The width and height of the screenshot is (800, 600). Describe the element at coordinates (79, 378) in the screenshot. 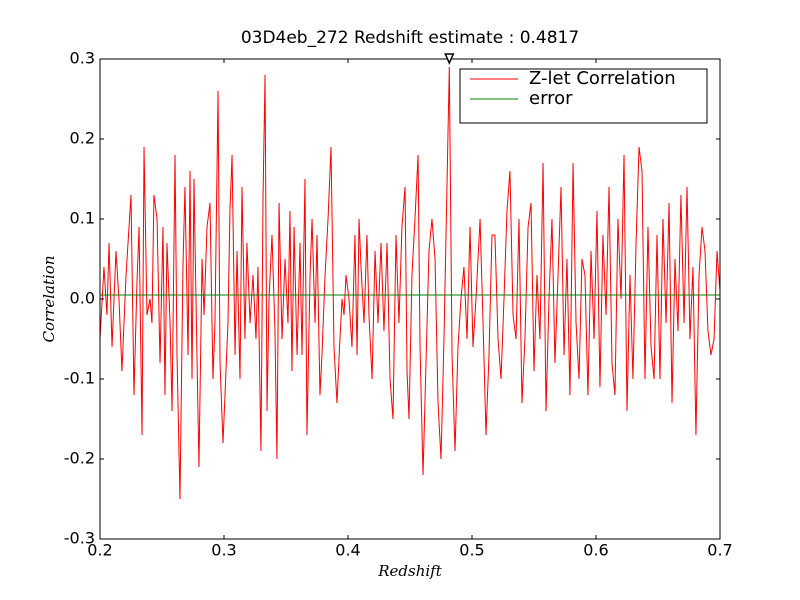

I see `y-tick-label: -0.1` at that location.